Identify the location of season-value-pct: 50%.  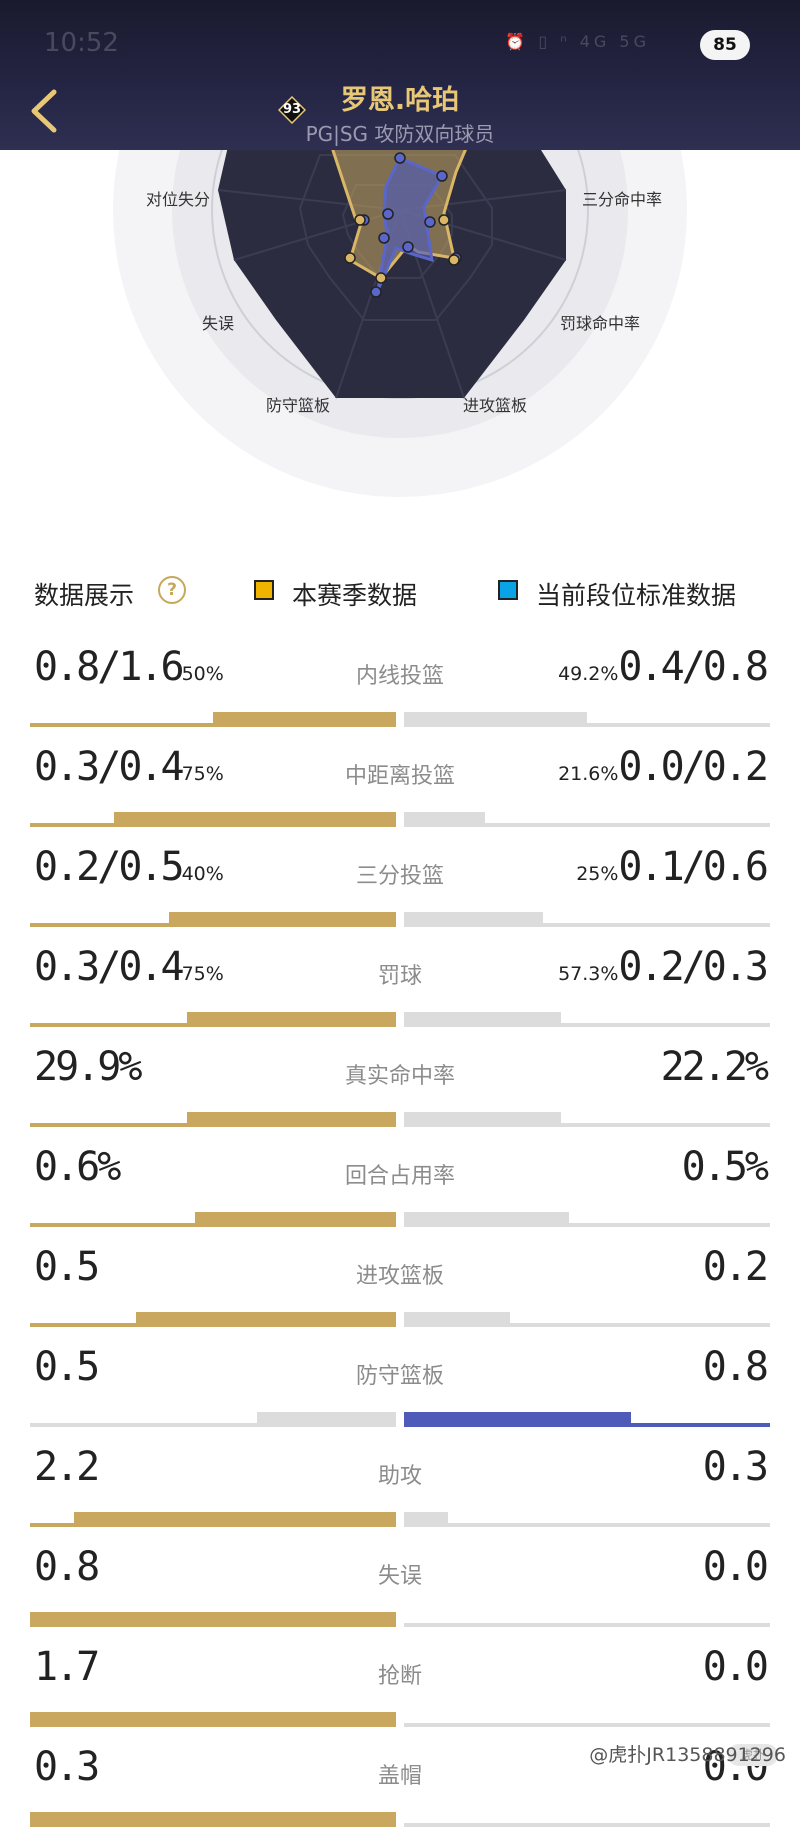
(202, 674).